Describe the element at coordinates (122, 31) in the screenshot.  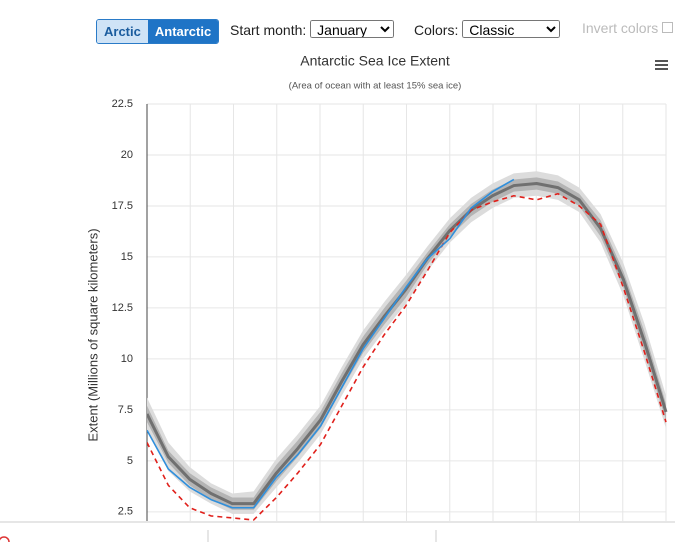
I see `arctic-button: Arctic` at that location.